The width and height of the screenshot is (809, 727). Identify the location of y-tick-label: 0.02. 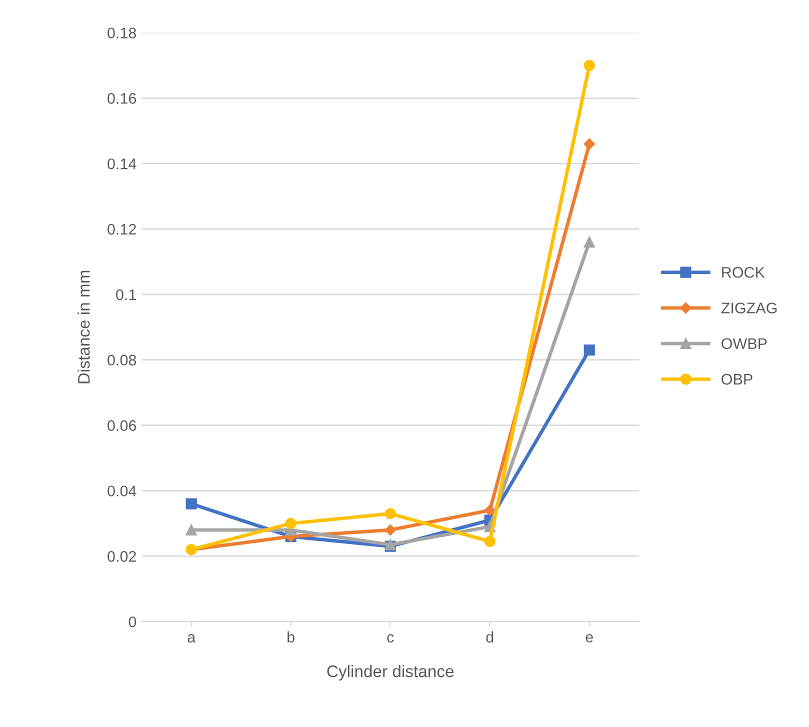
(122, 556).